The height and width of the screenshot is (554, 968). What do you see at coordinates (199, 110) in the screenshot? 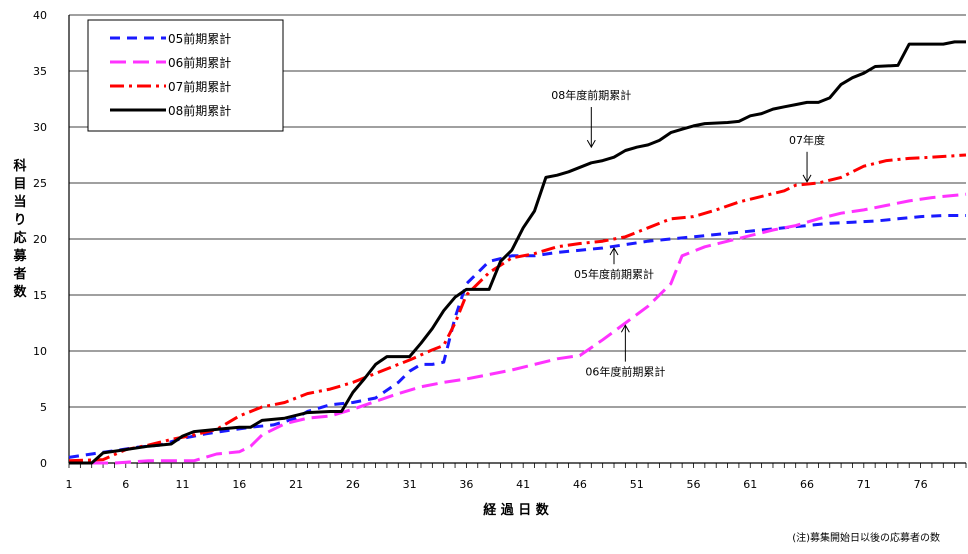
I see `legend-label: 08前期累計` at bounding box center [199, 110].